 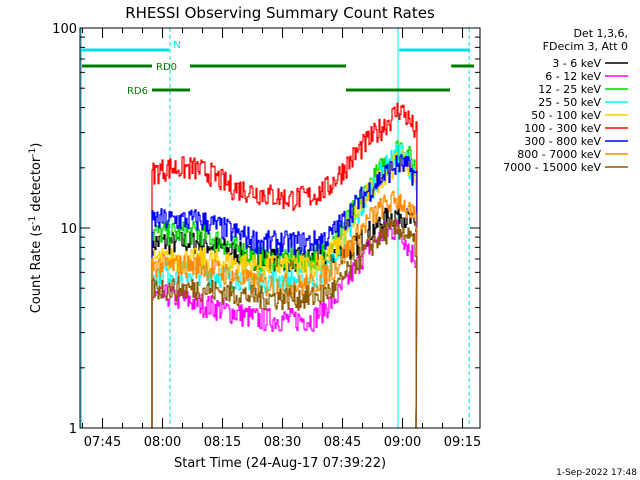 What do you see at coordinates (222, 442) in the screenshot?
I see `x-tick-label: 08:15` at bounding box center [222, 442].